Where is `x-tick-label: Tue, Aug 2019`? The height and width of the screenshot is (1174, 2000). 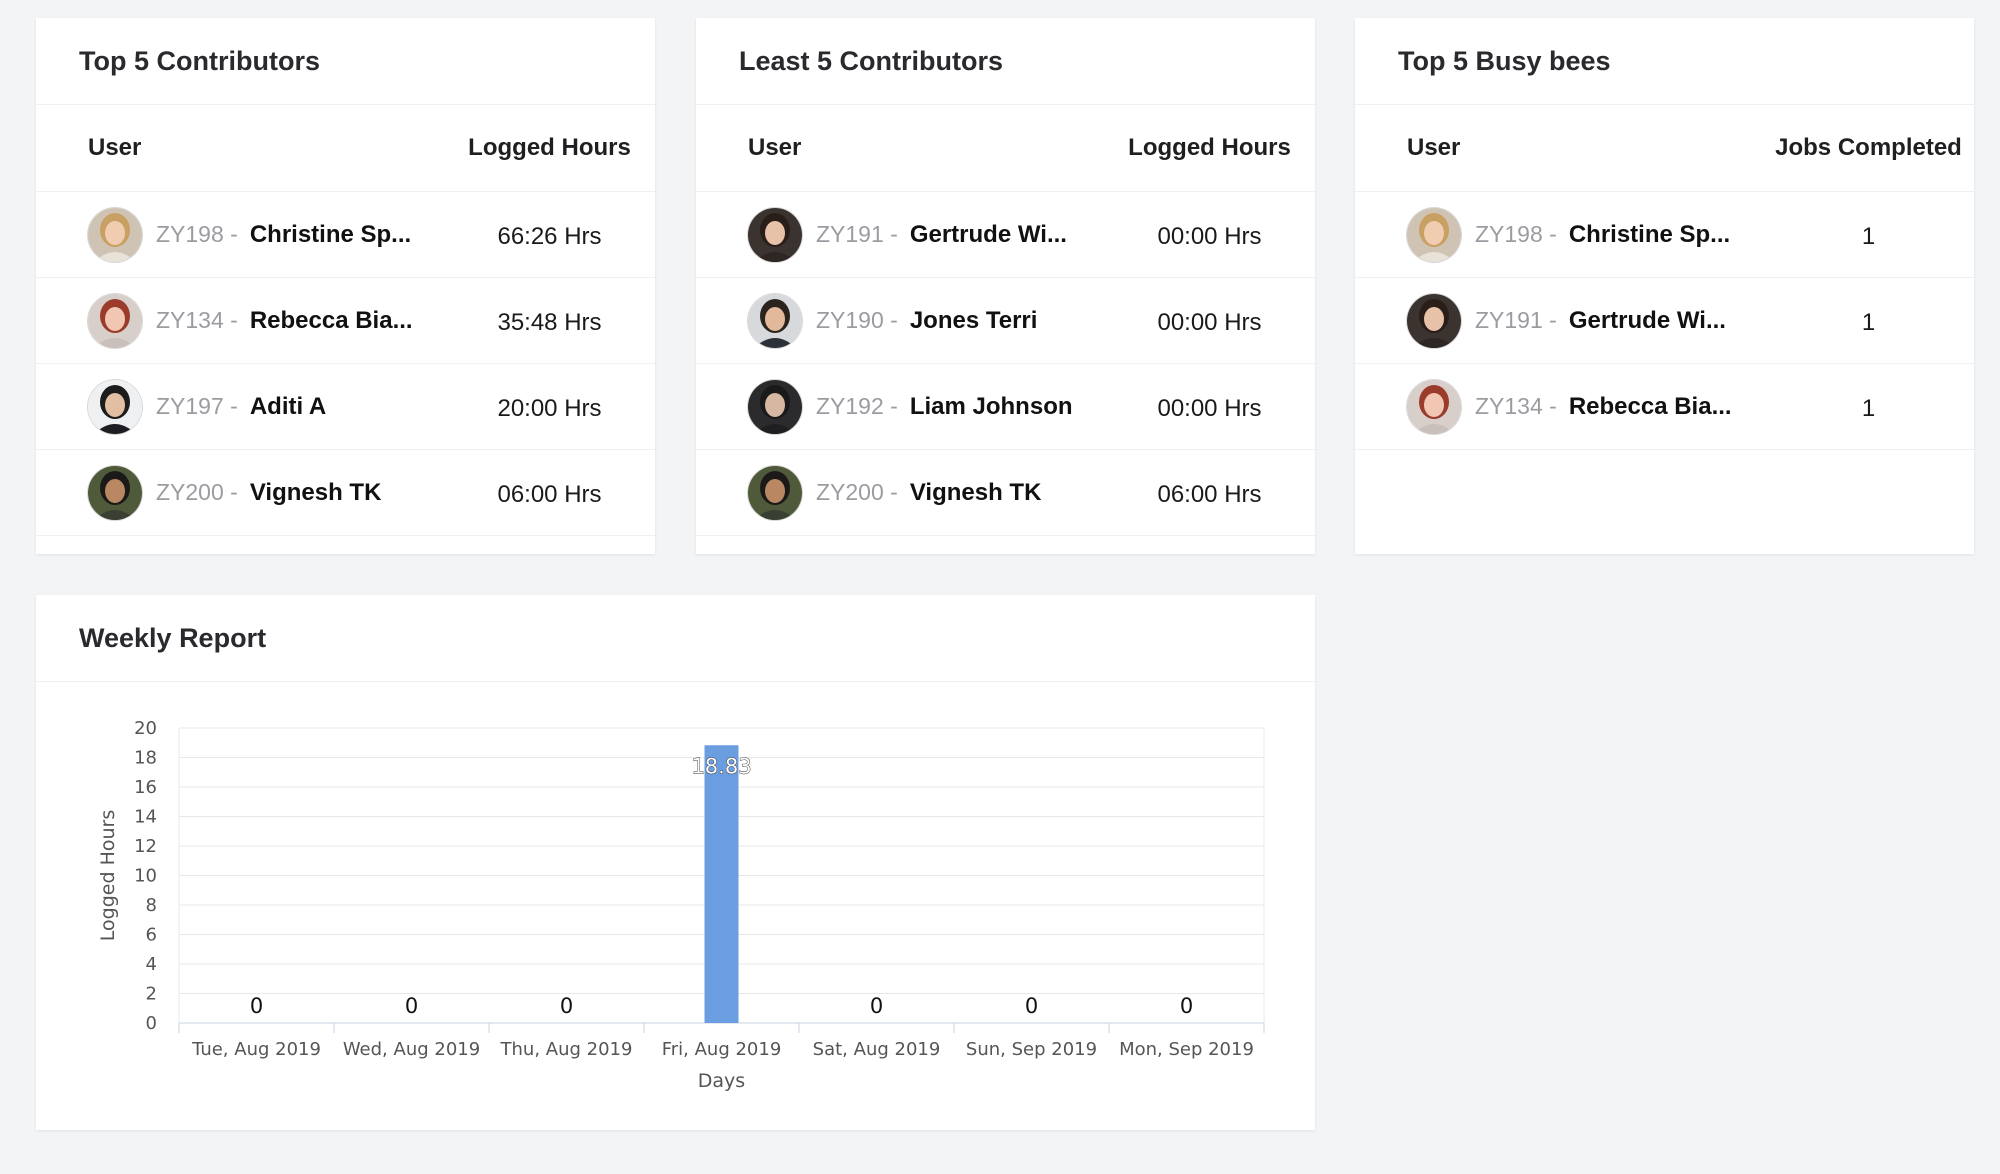 x-tick-label: Tue, Aug 2019 is located at coordinates (256, 1049).